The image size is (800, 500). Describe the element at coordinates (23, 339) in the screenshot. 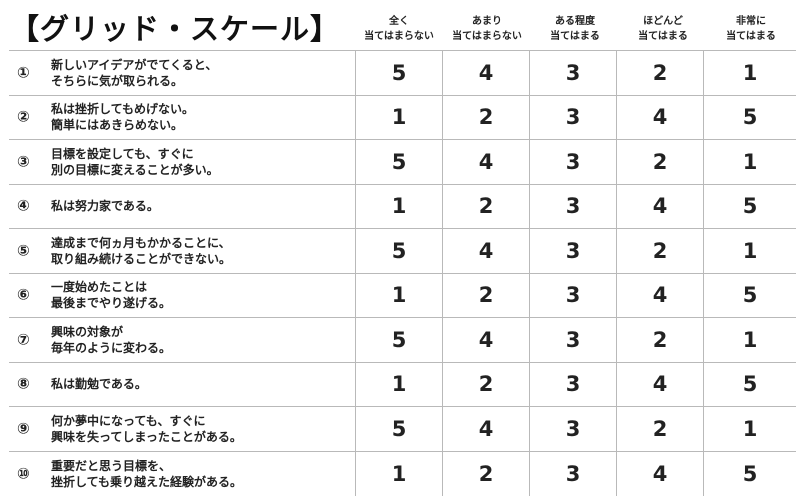

I see `row-number: ⑦` at that location.